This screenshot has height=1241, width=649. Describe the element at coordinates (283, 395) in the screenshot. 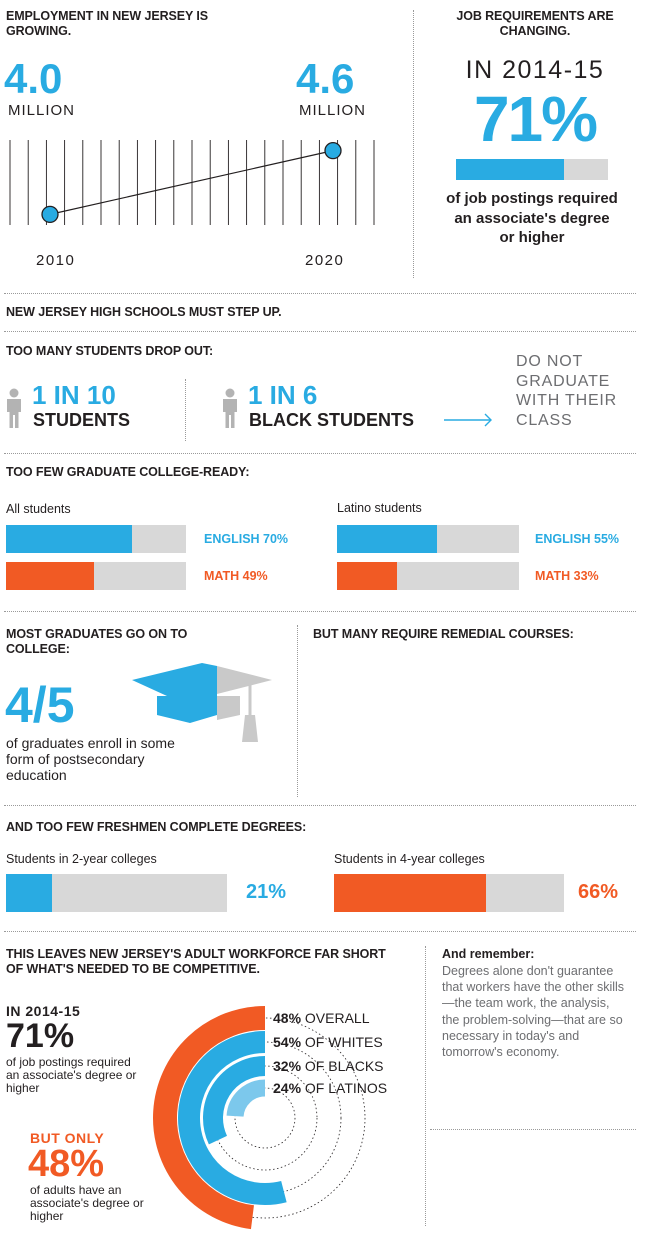

I see `dropout-stat2-ratio: 1 IN 6` at that location.